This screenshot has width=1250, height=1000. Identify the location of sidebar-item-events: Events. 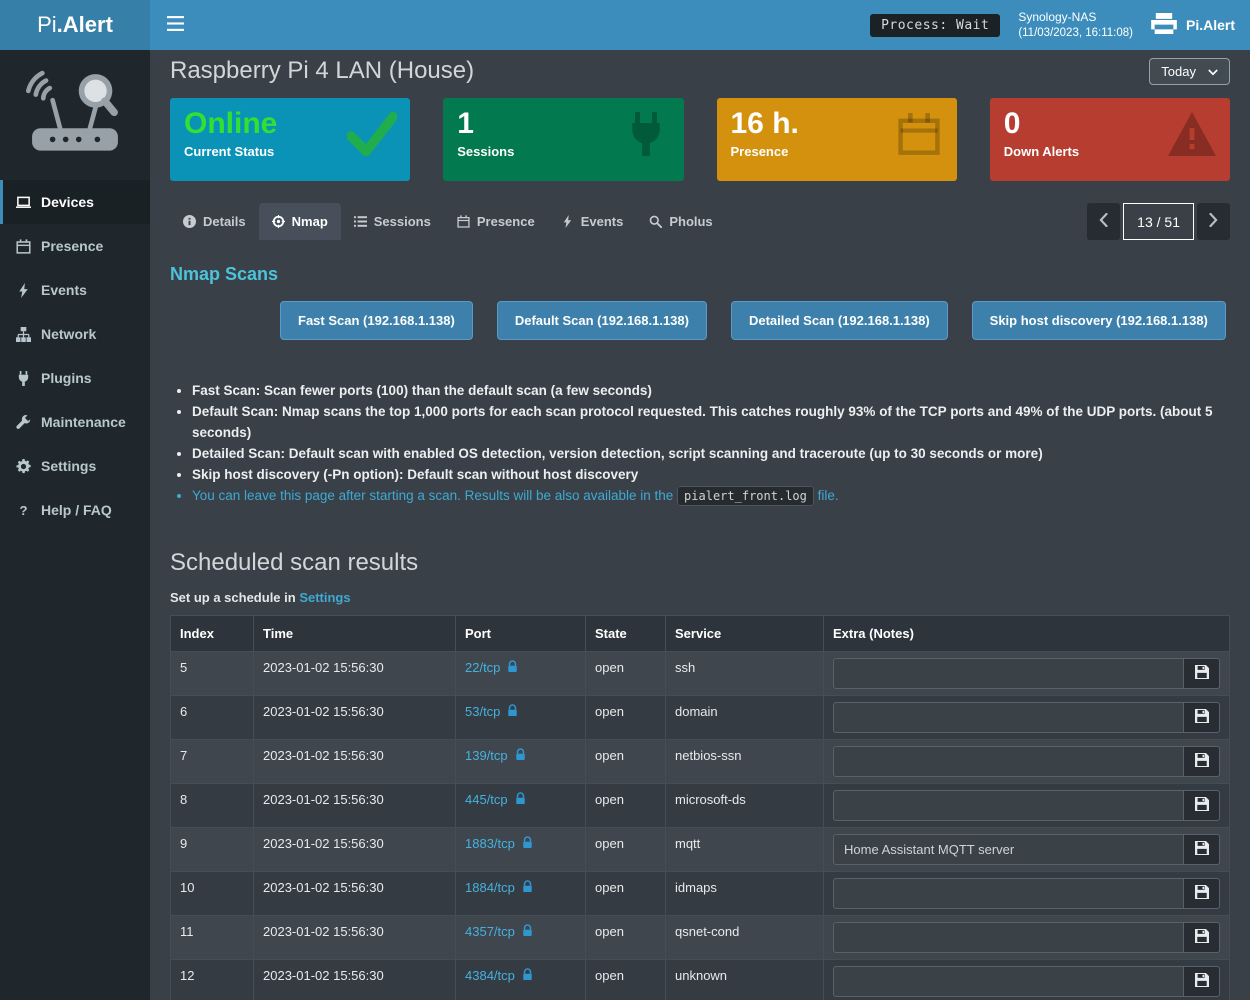
(75, 290).